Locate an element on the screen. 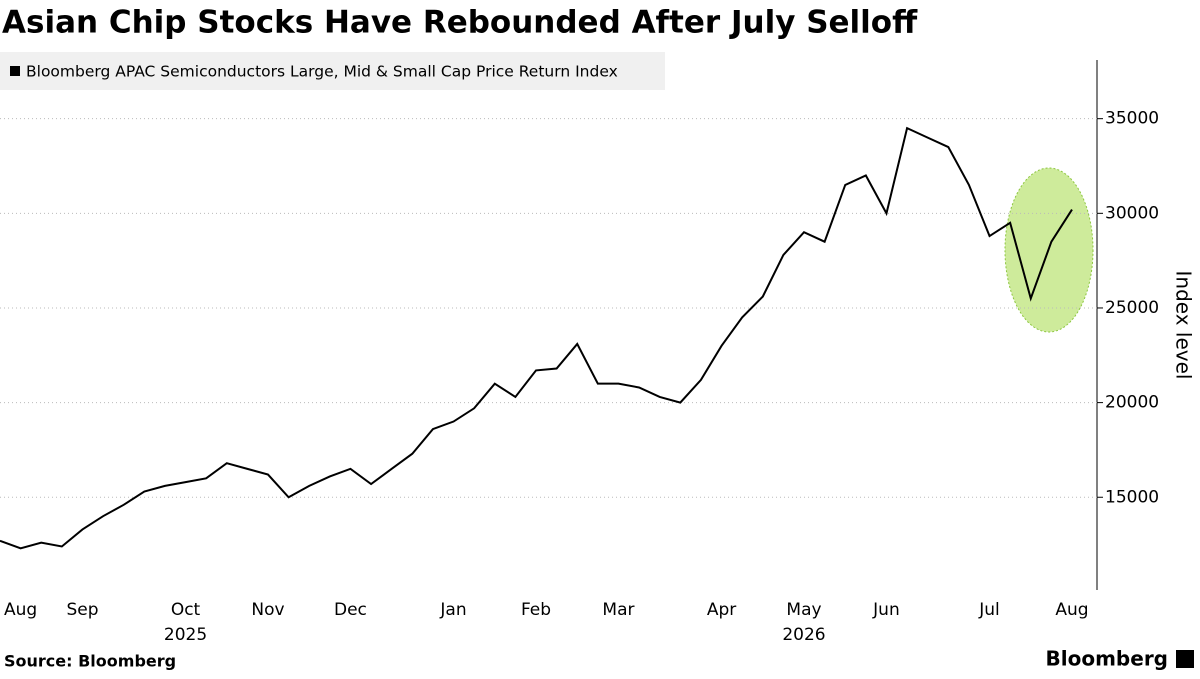 The height and width of the screenshot is (679, 1200). brand: Bloomberg is located at coordinates (1107, 659).